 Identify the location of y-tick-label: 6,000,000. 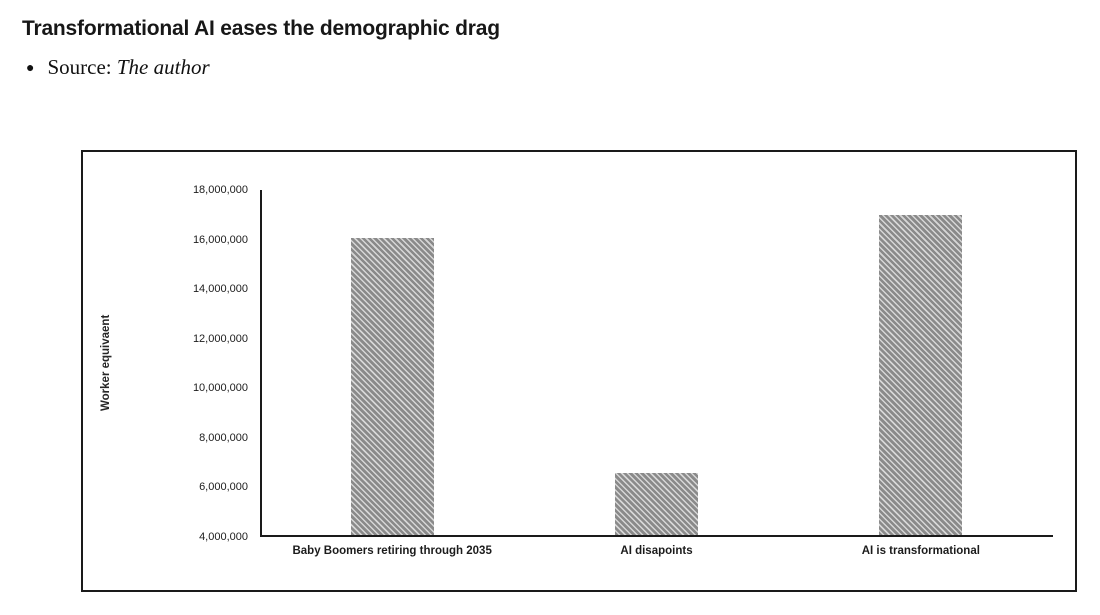
(223, 487).